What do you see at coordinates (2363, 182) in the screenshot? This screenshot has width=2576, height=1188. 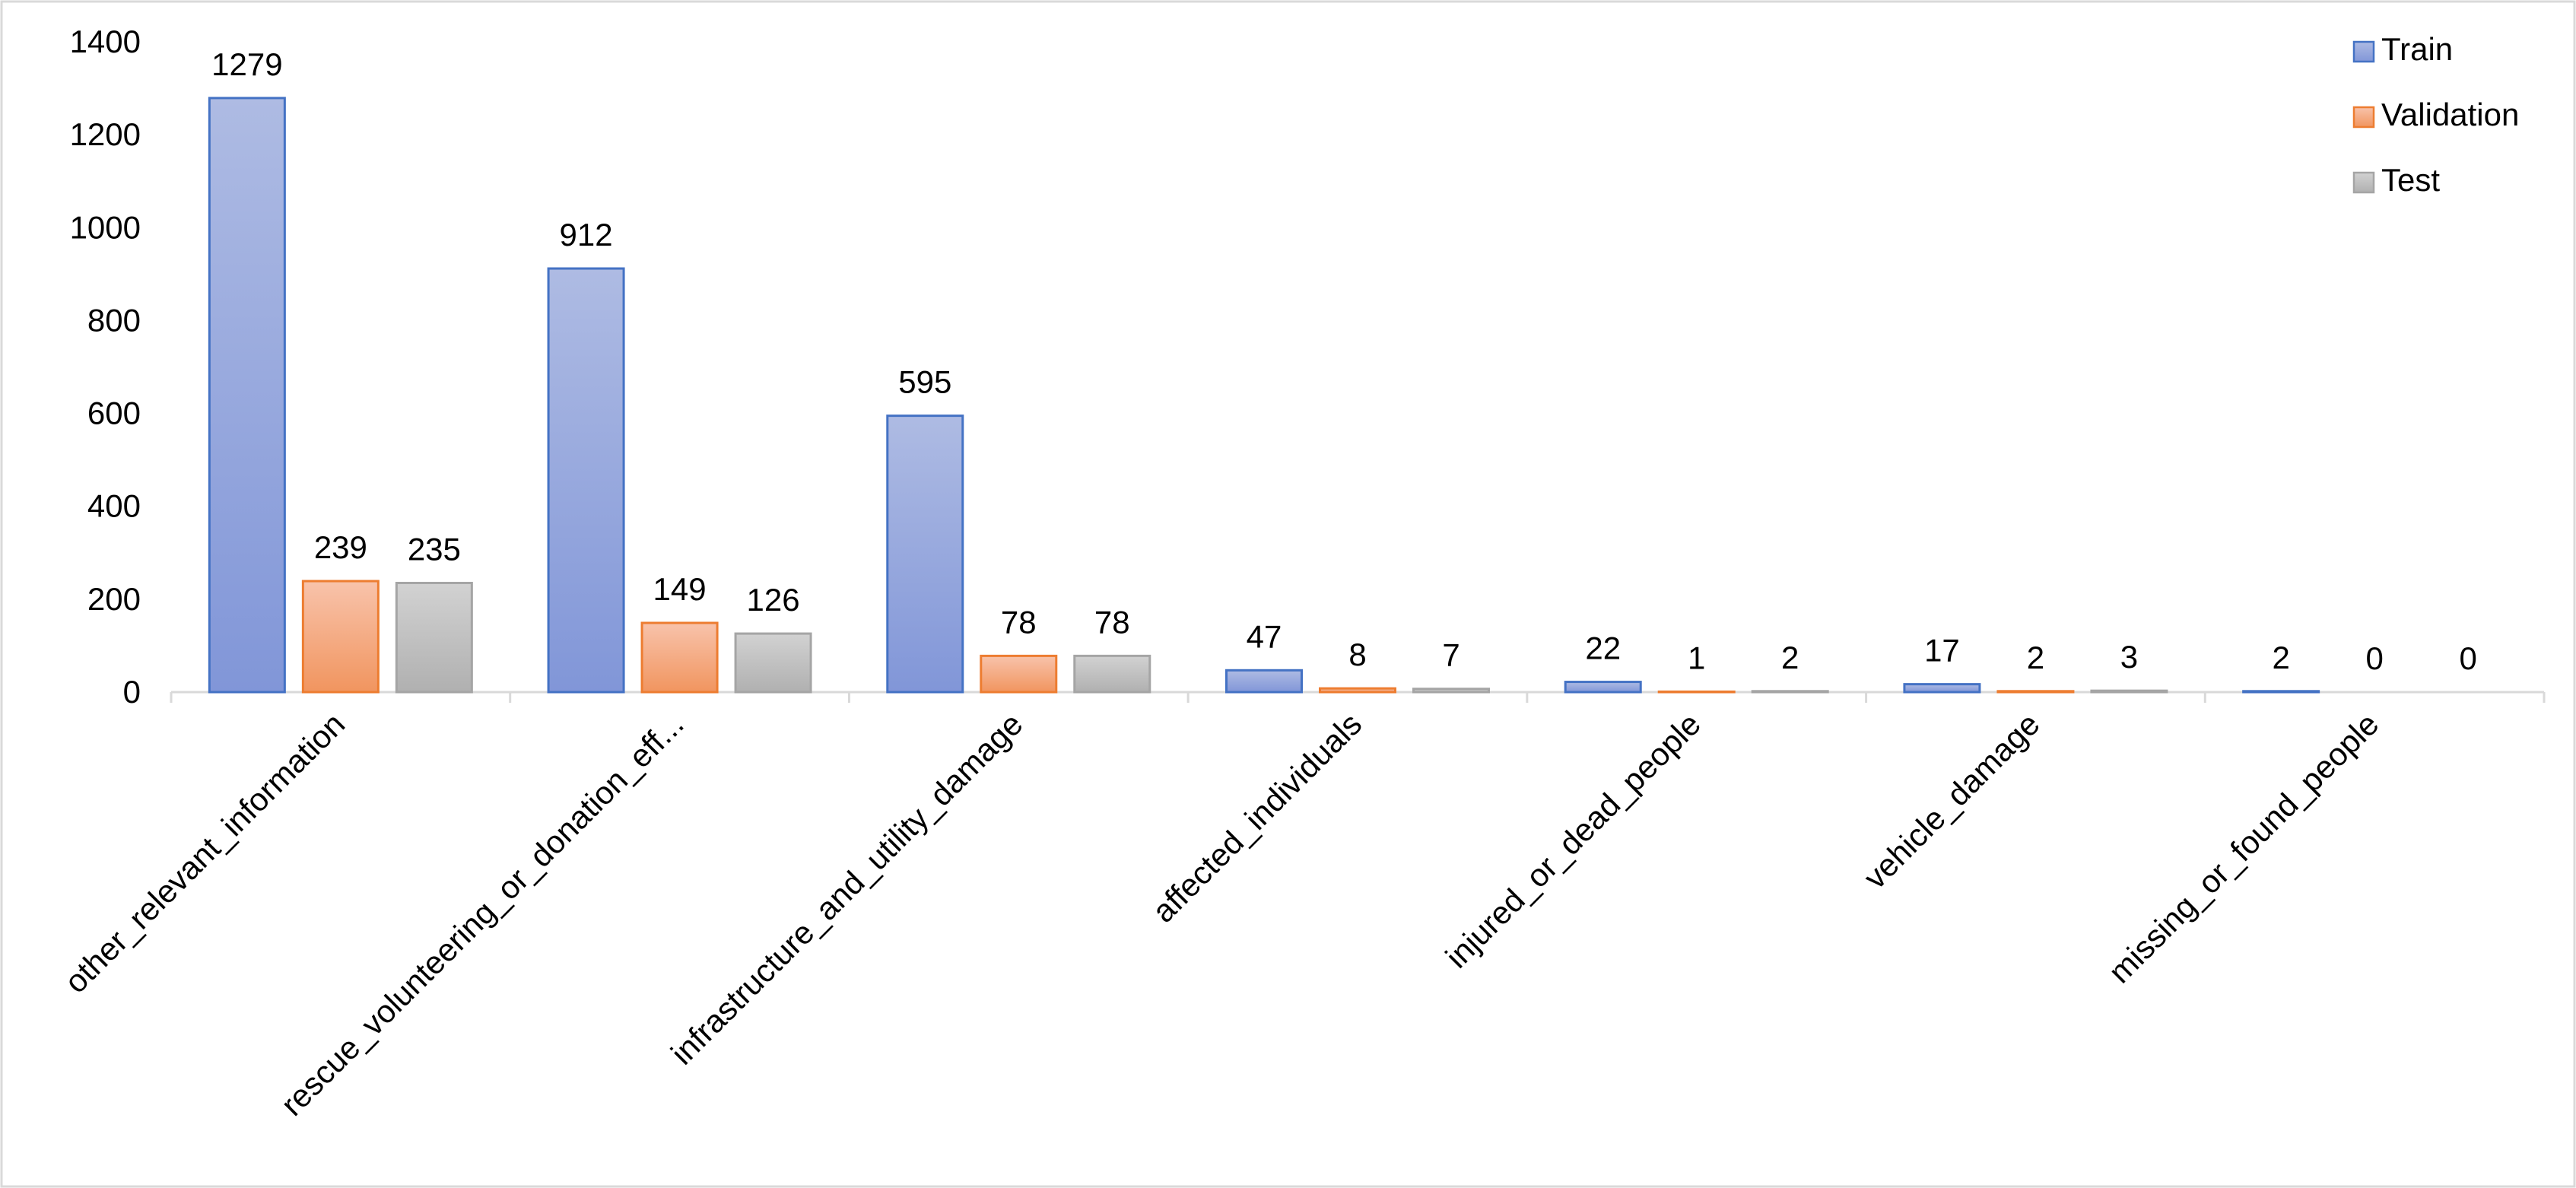 I see `legend-swatch-test` at bounding box center [2363, 182].